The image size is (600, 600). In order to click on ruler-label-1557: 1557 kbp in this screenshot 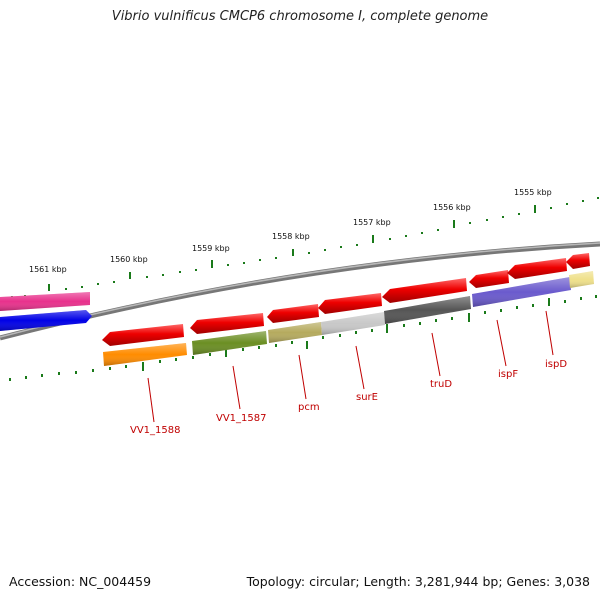, I will do `click(372, 222)`.